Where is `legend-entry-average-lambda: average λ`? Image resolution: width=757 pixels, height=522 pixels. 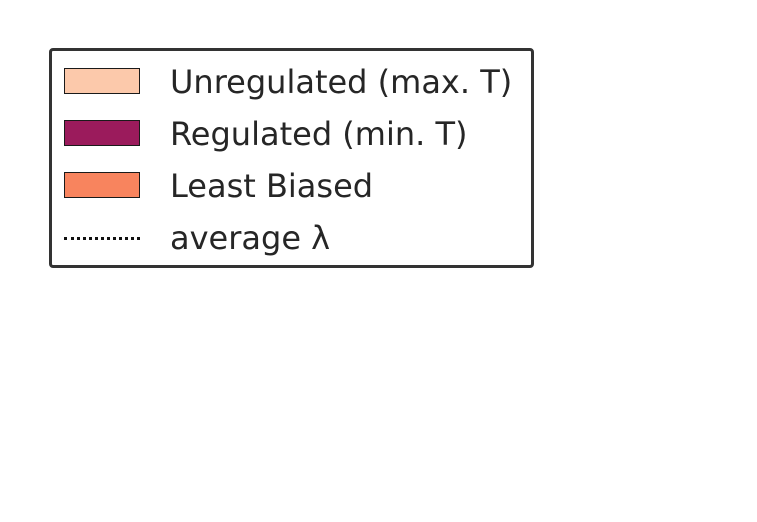 legend-entry-average-lambda: average λ is located at coordinates (291, 240).